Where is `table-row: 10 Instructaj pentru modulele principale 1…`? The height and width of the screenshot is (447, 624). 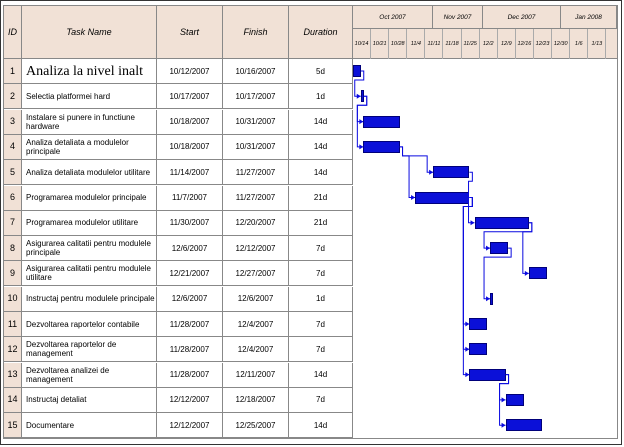
table-row: 10 Instructaj pentru modulele principale 1… is located at coordinates (178, 299).